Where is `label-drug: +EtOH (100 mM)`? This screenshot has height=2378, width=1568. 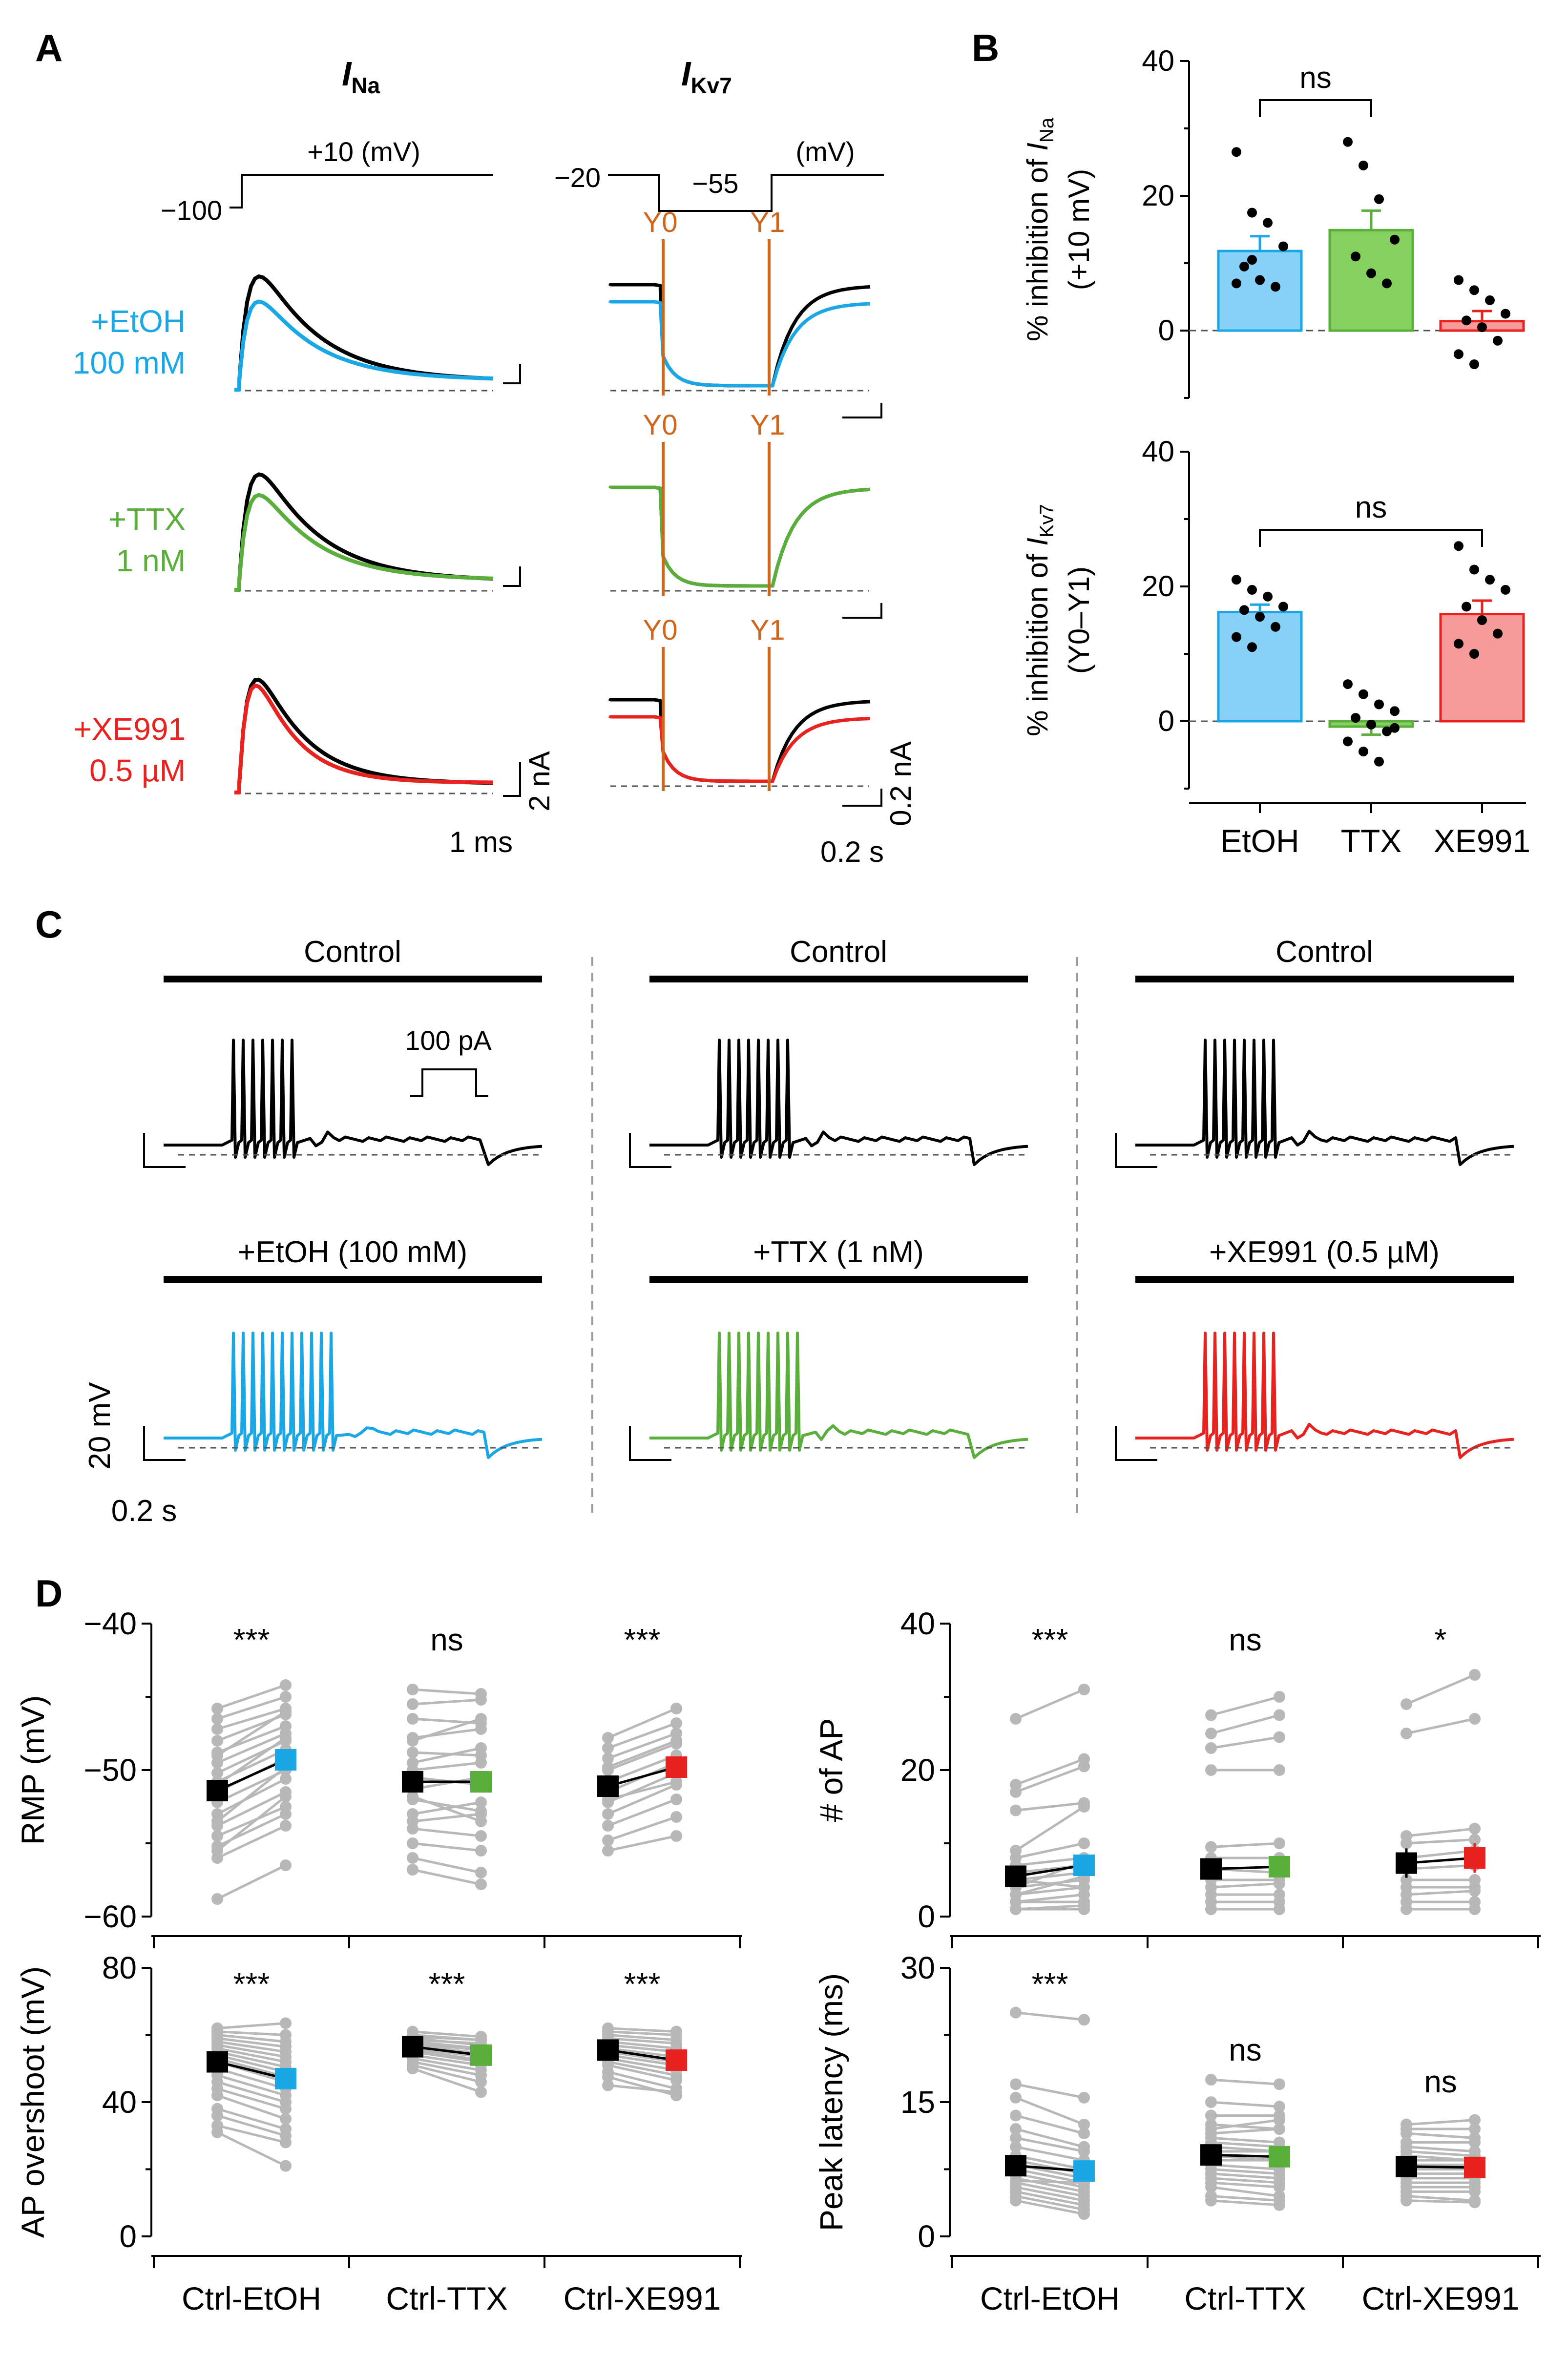
label-drug: +EtOH (100 mM) is located at coordinates (352, 1252).